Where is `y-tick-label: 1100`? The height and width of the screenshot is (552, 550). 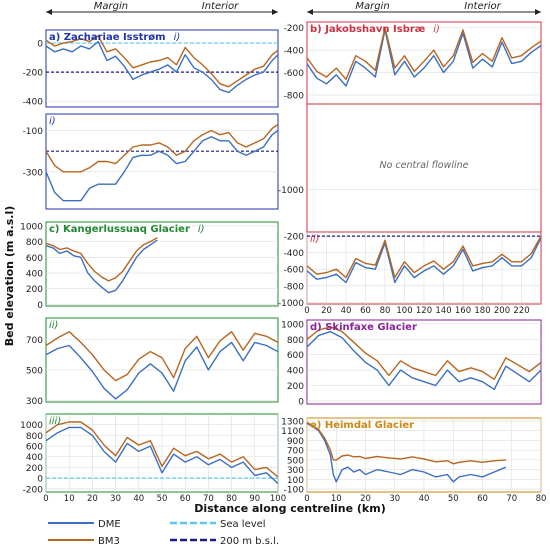 y-tick-label: 1100 is located at coordinates (292, 432).